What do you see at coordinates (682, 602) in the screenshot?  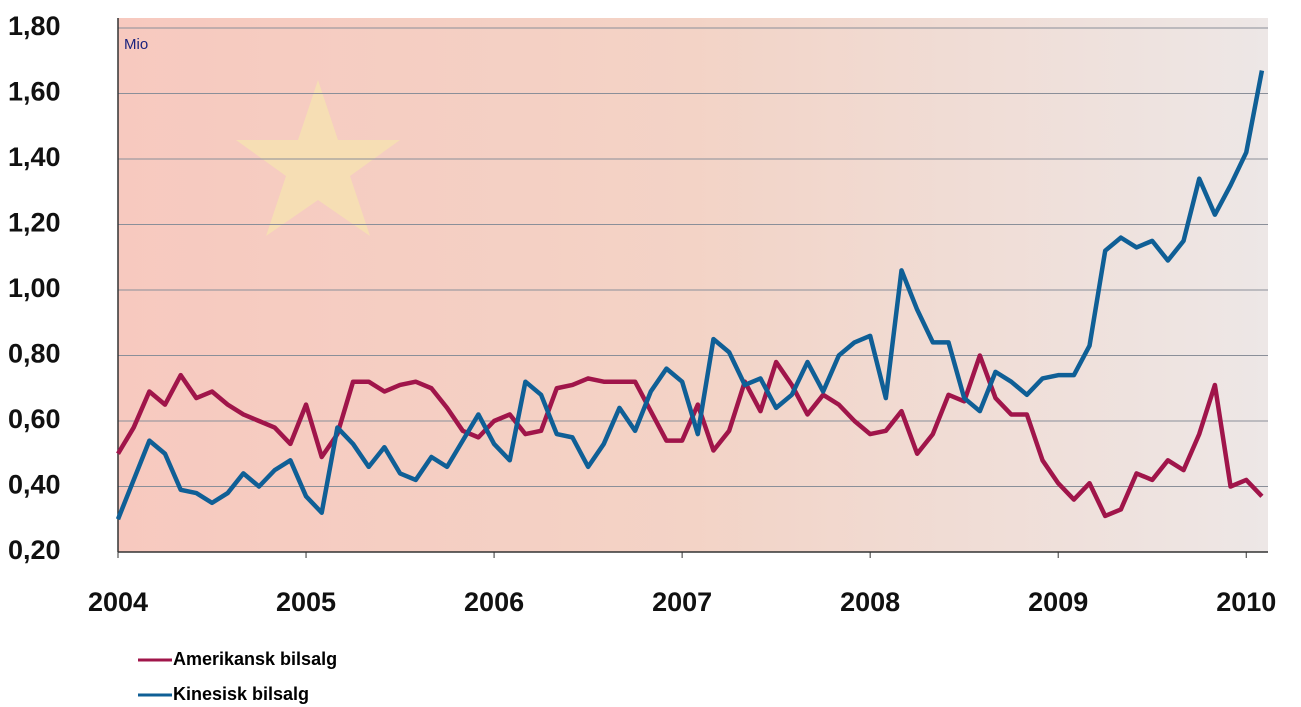 I see `x-tick-label: 2007` at bounding box center [682, 602].